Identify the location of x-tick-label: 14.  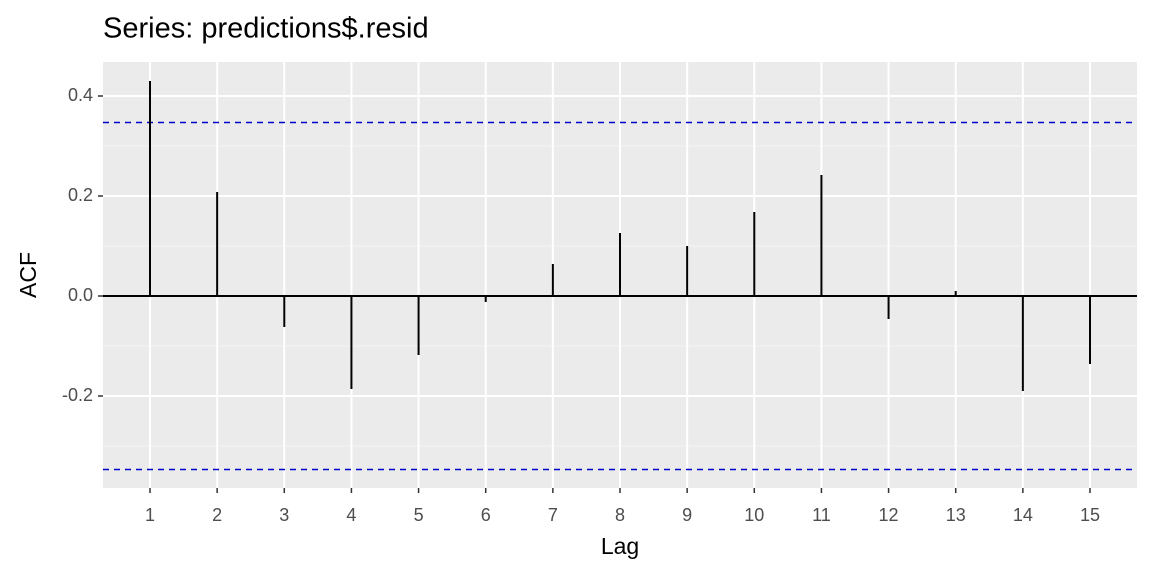
(1023, 515).